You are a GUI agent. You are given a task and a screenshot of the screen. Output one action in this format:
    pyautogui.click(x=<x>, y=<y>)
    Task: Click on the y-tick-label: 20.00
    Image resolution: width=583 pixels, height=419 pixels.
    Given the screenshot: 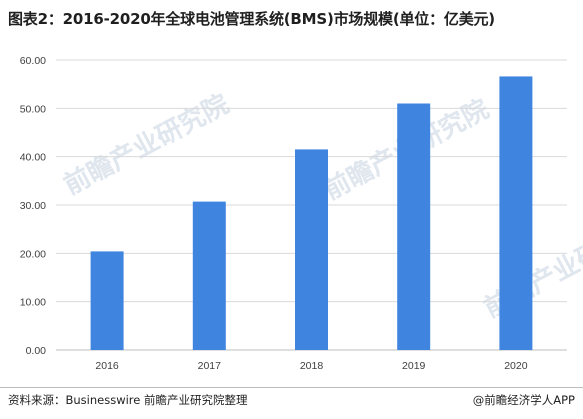 What is the action you would take?
    pyautogui.click(x=33, y=254)
    